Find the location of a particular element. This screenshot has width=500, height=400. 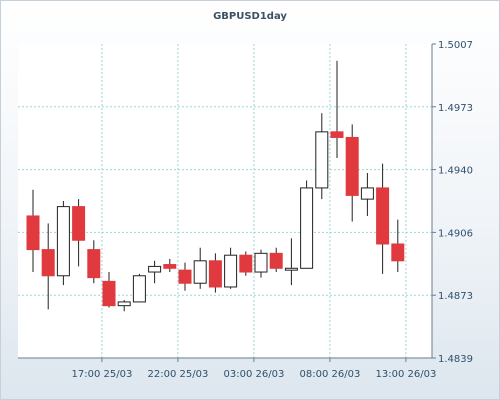

y-tick-label: 1.4973 is located at coordinates (455, 108).